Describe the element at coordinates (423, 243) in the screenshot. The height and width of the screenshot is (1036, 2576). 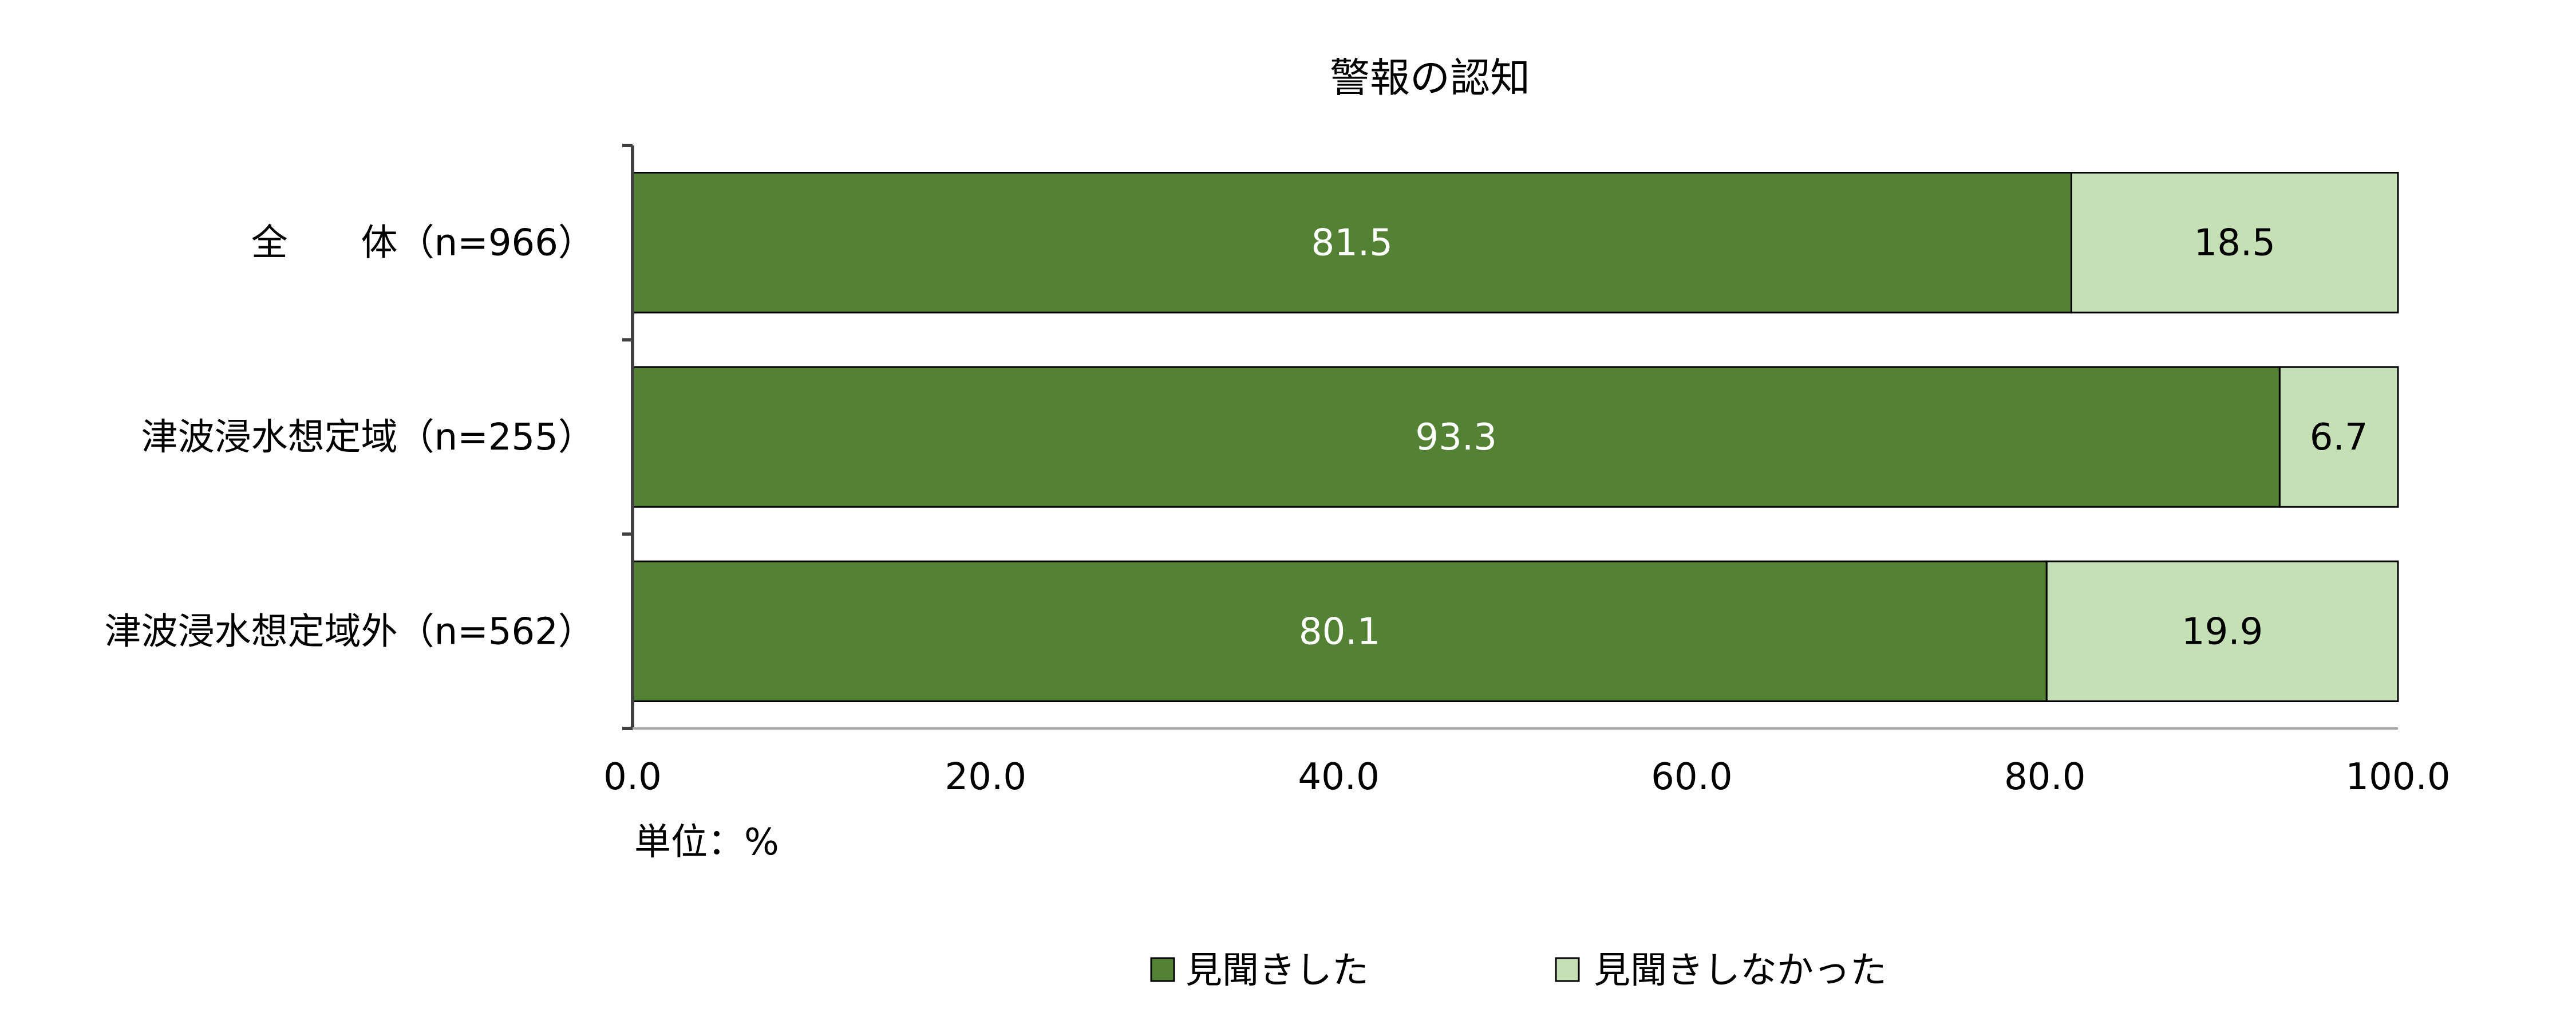
I see `category-label: 全 体（n=966）` at that location.